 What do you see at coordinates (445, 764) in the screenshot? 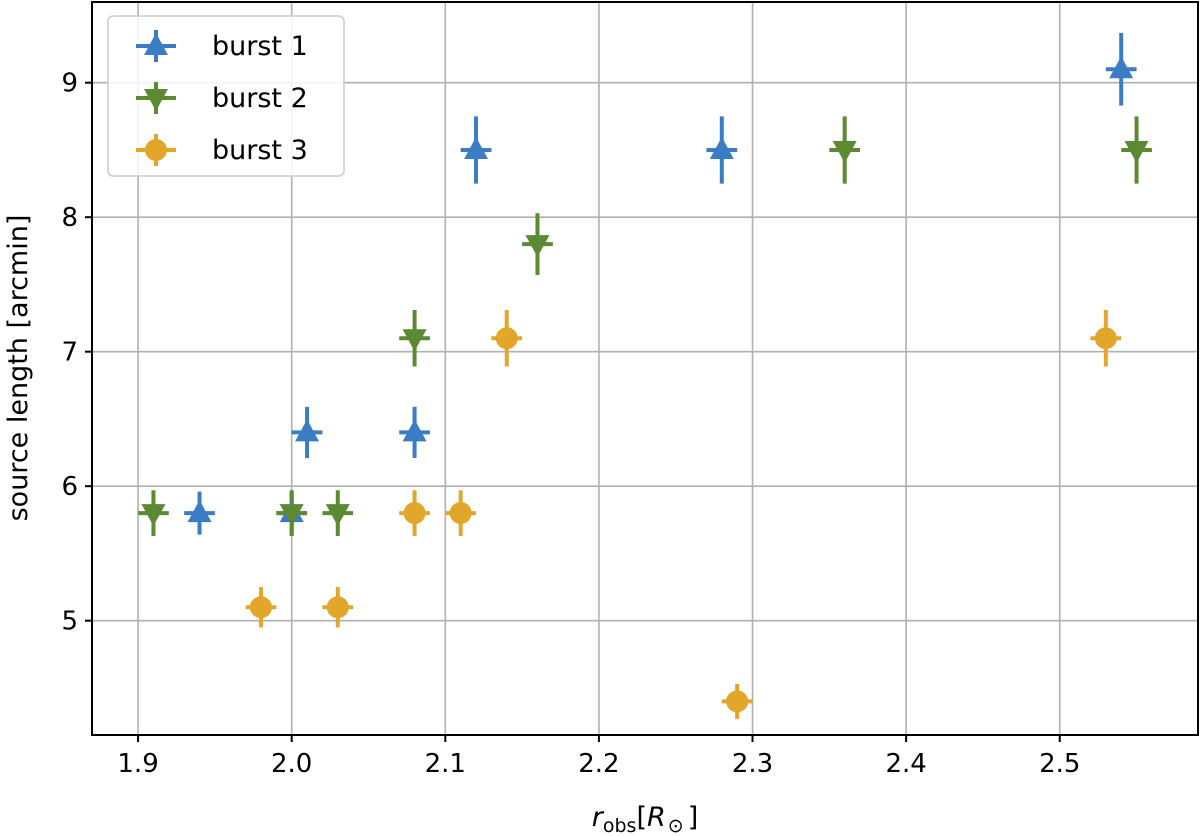
I see `x-tick-label: 2.1` at bounding box center [445, 764].